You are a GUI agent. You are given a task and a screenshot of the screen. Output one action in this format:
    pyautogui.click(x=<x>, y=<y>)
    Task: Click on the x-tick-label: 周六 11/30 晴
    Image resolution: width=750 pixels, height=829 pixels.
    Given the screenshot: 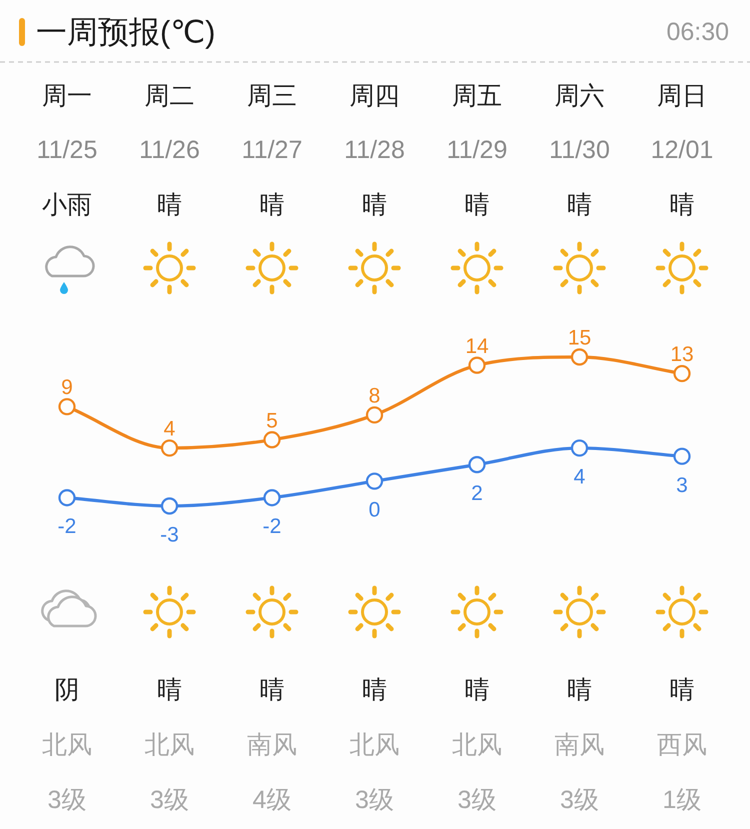 What is the action you would take?
    pyautogui.click(x=579, y=150)
    